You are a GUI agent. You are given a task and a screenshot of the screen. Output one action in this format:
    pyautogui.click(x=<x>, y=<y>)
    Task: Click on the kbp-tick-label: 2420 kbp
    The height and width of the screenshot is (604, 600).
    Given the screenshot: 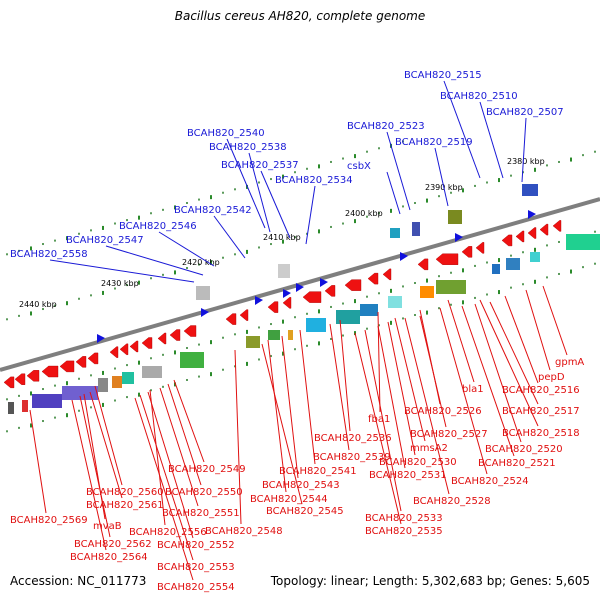 What is the action you would take?
    pyautogui.click(x=201, y=262)
    